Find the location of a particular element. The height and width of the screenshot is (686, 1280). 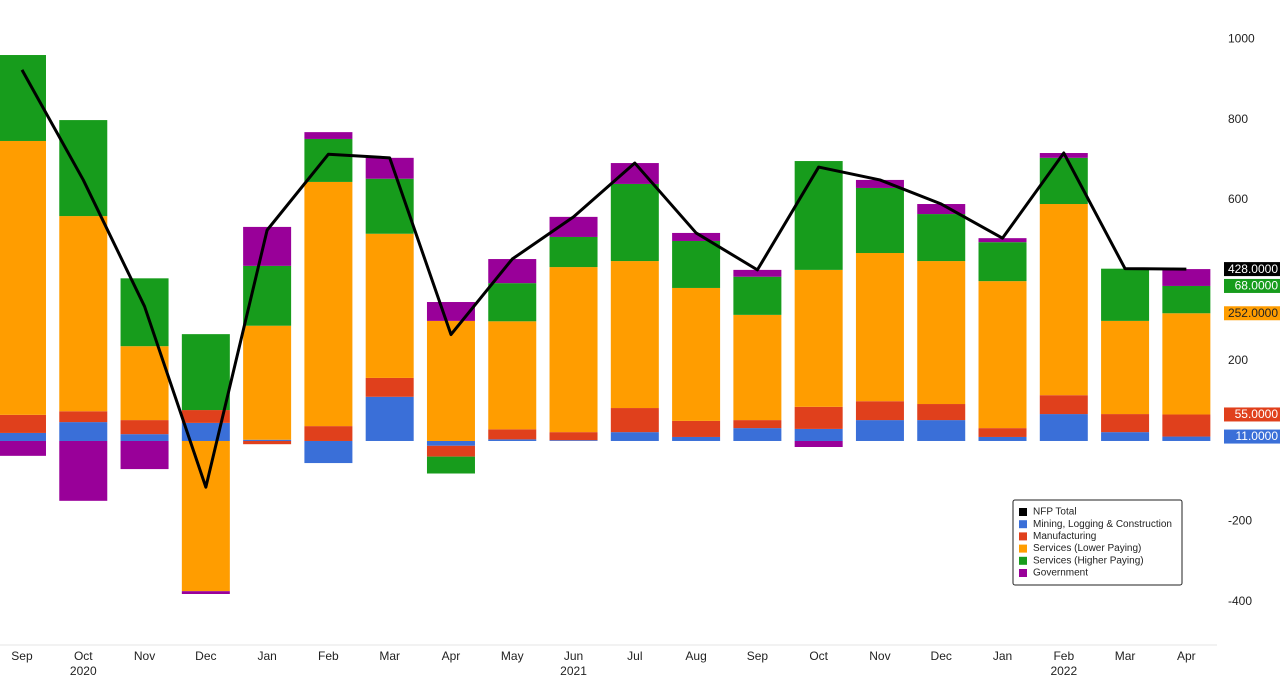

value-label: 428.0000 is located at coordinates (1253, 269).